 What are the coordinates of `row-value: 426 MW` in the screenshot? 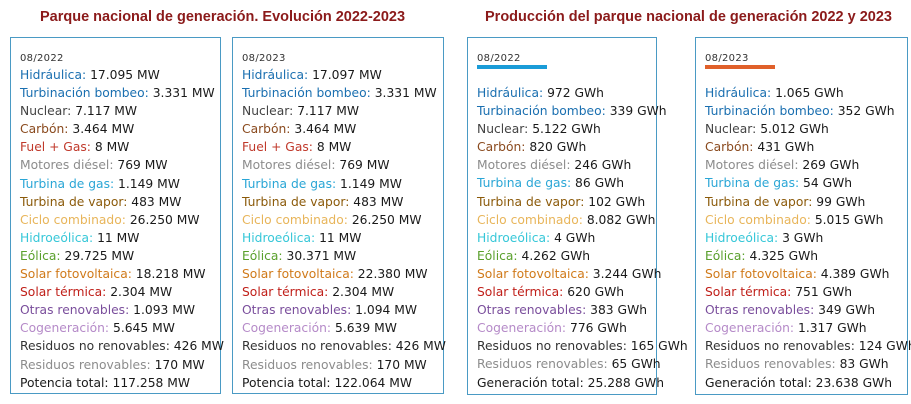 It's located at (420, 346).